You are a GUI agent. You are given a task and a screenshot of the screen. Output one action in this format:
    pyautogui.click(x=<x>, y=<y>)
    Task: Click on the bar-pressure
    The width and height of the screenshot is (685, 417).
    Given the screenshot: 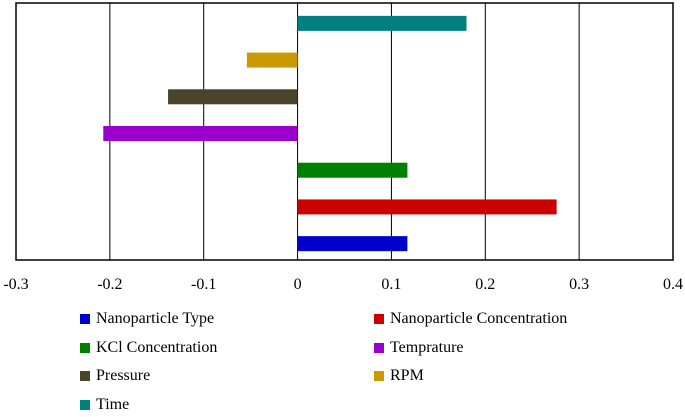 What is the action you would take?
    pyautogui.click(x=233, y=97)
    